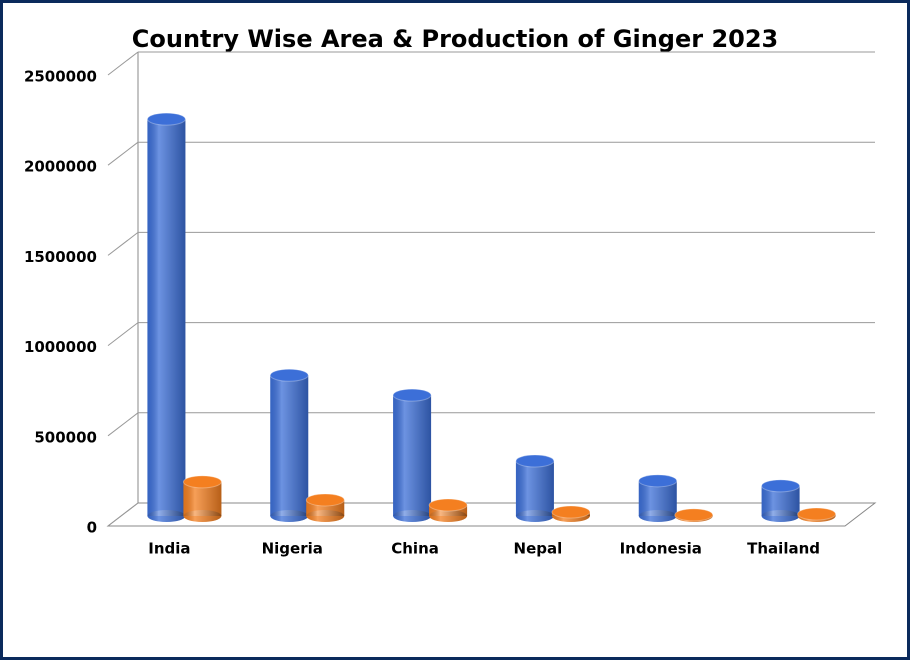  I want to click on y-tick-label: 0, so click(92, 528).